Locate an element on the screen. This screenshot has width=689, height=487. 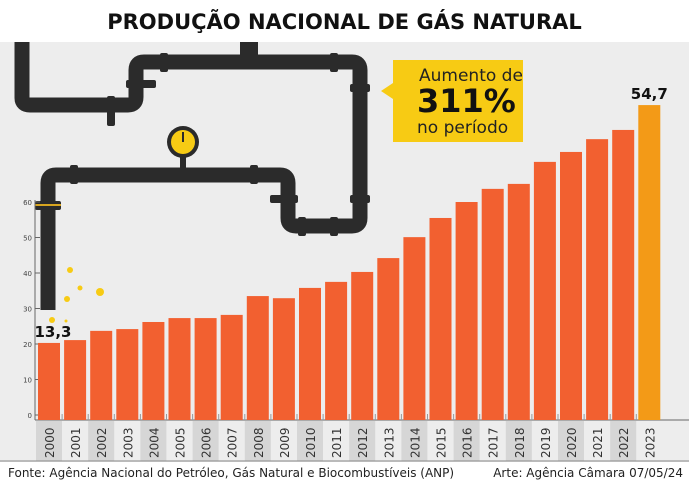
y-tick-label: 0 is located at coordinates (30, 416).